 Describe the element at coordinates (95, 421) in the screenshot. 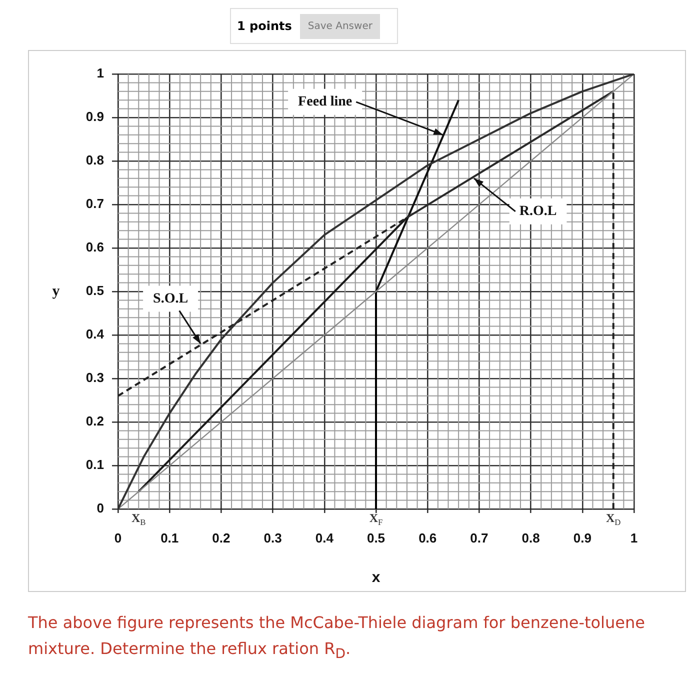

I see `y-tick-label: 0.2` at that location.